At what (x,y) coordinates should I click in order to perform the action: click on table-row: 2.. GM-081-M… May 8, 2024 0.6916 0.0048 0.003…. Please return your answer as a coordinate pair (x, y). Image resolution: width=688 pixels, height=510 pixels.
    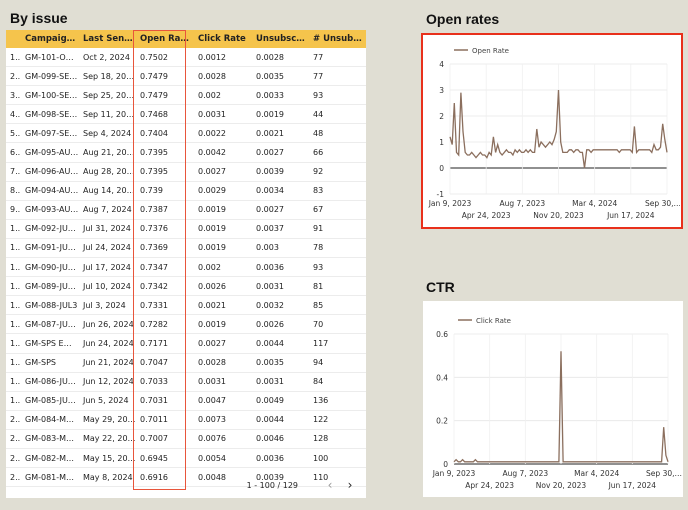
    Looking at the image, I should click on (186, 477).